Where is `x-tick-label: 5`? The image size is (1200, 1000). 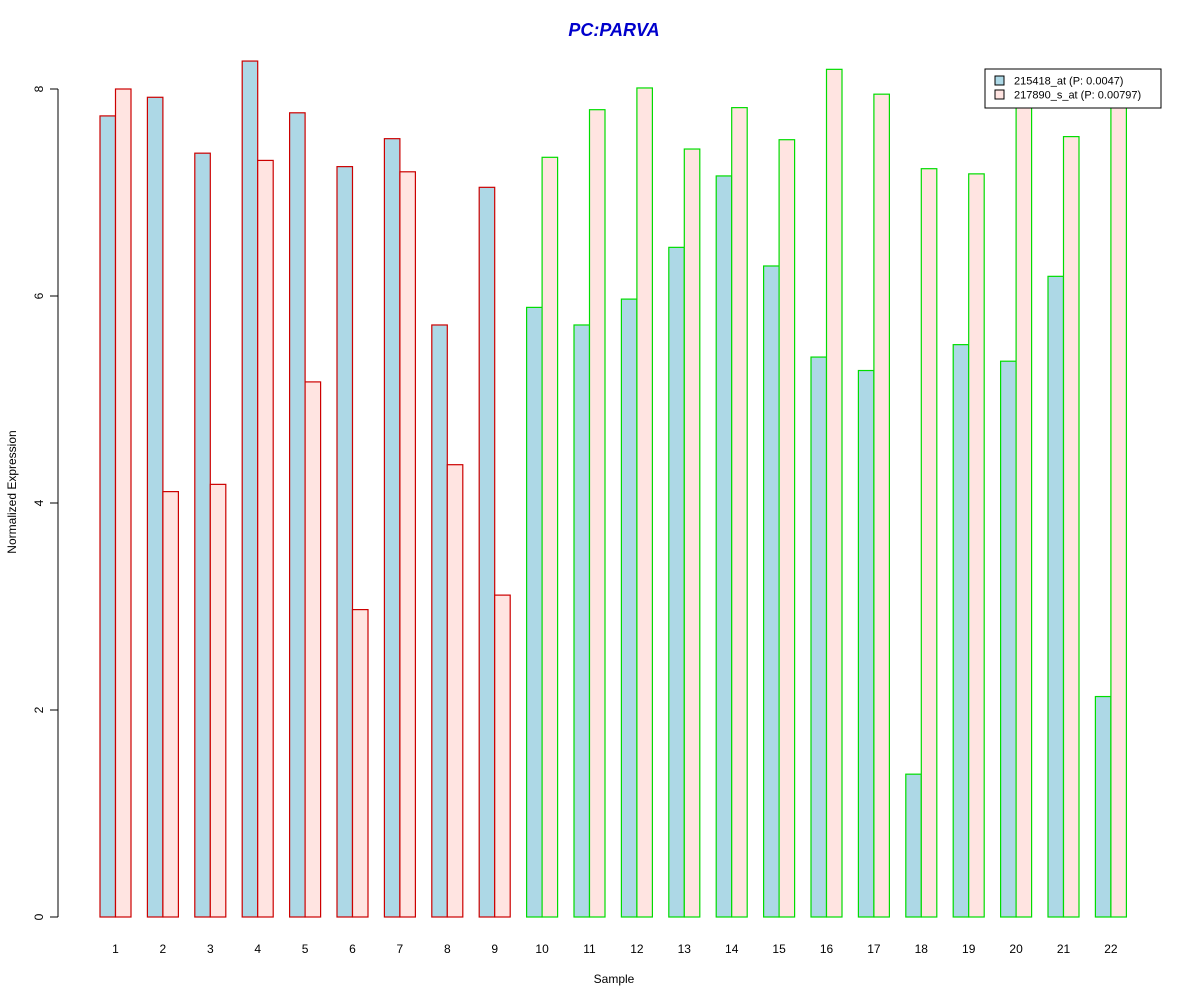
x-tick-label: 5 is located at coordinates (305, 949).